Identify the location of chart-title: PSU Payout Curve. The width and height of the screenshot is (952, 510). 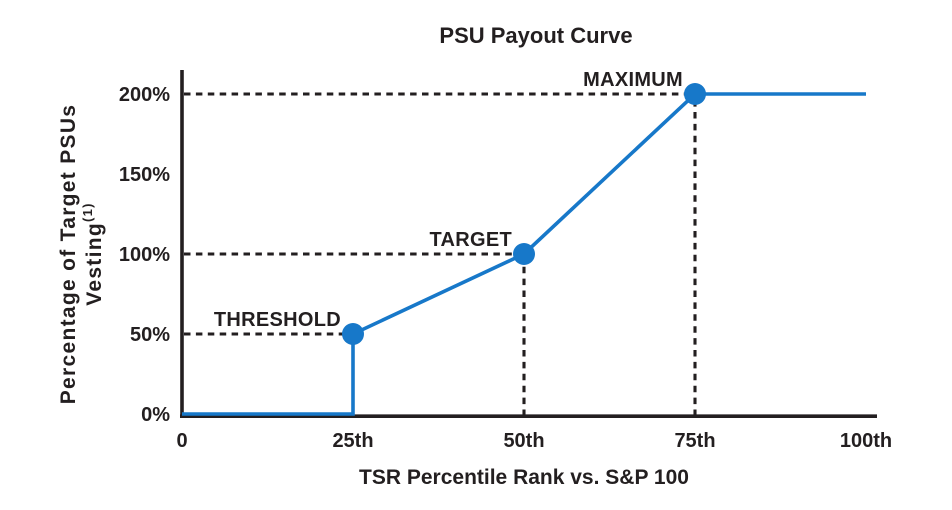
(535, 35).